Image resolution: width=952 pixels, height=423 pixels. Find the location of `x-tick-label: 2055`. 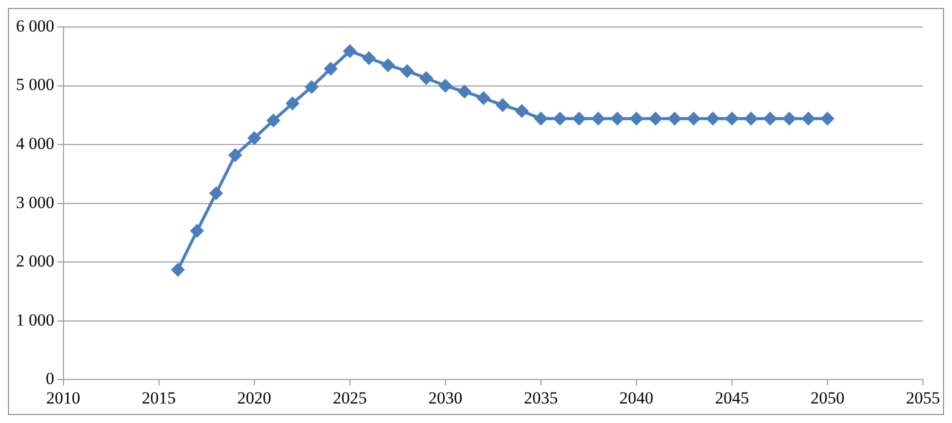

x-tick-label: 2055 is located at coordinates (923, 398).